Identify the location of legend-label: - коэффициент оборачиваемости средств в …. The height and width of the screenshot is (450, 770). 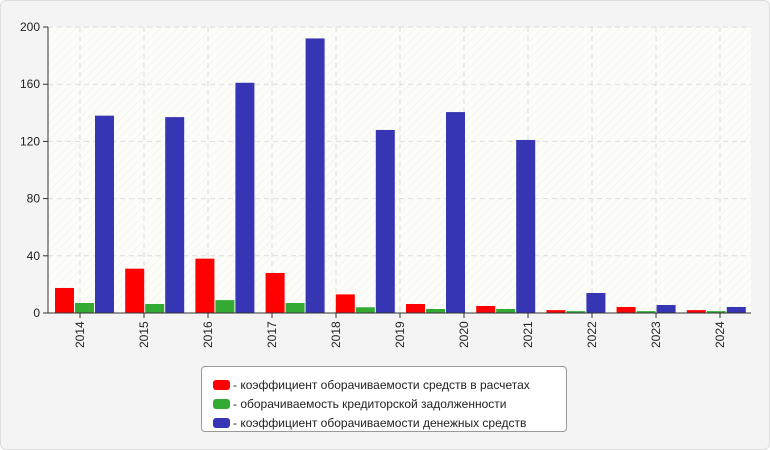
(381, 384).